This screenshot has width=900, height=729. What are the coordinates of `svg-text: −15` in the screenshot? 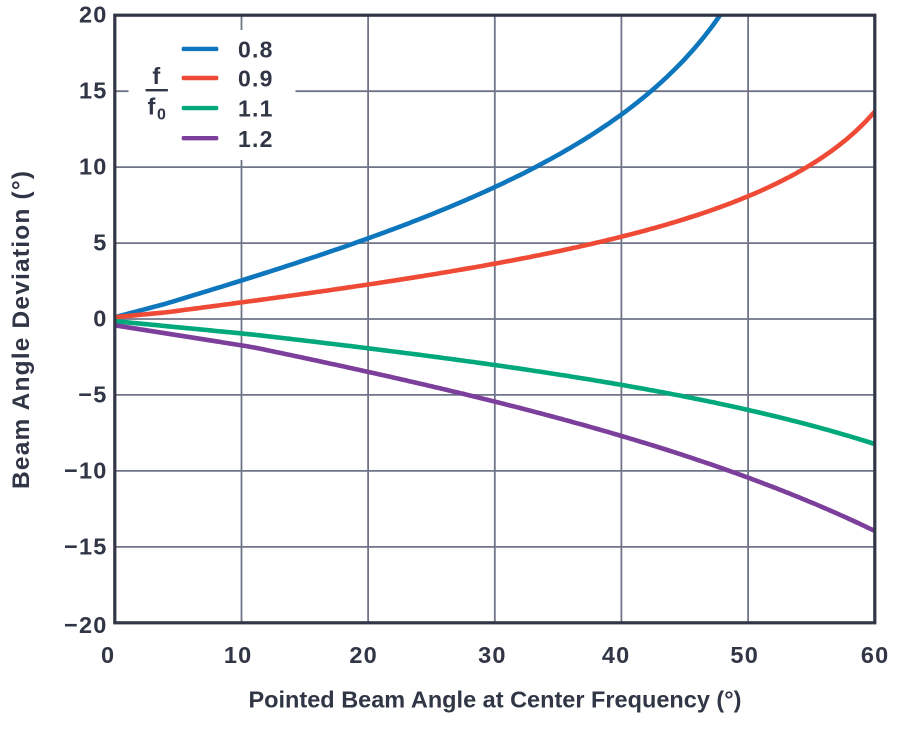 It's located at (85, 546).